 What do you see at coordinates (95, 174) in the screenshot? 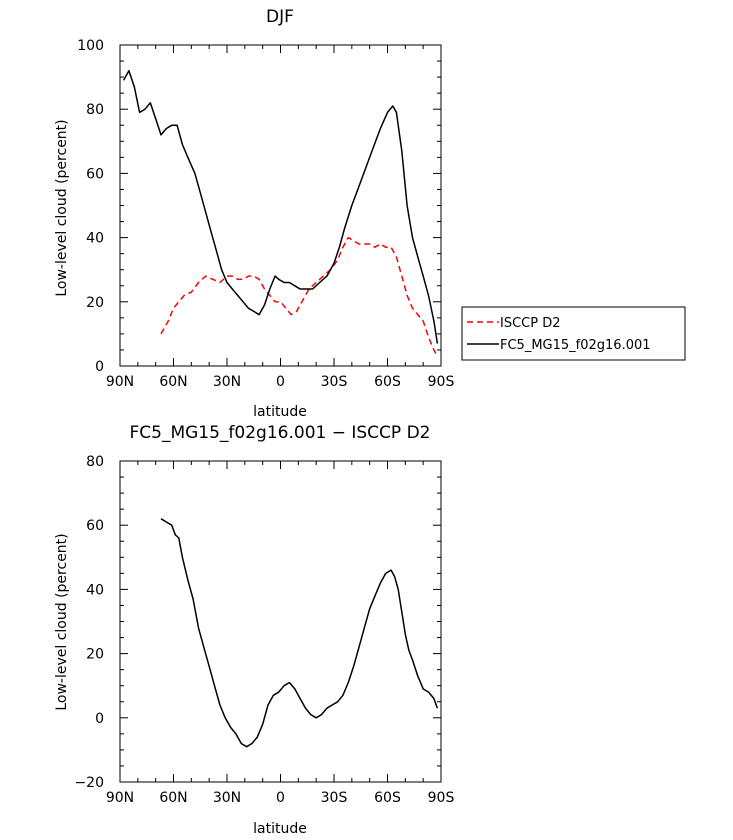
I see `top-y-tick-label: 60` at bounding box center [95, 174].